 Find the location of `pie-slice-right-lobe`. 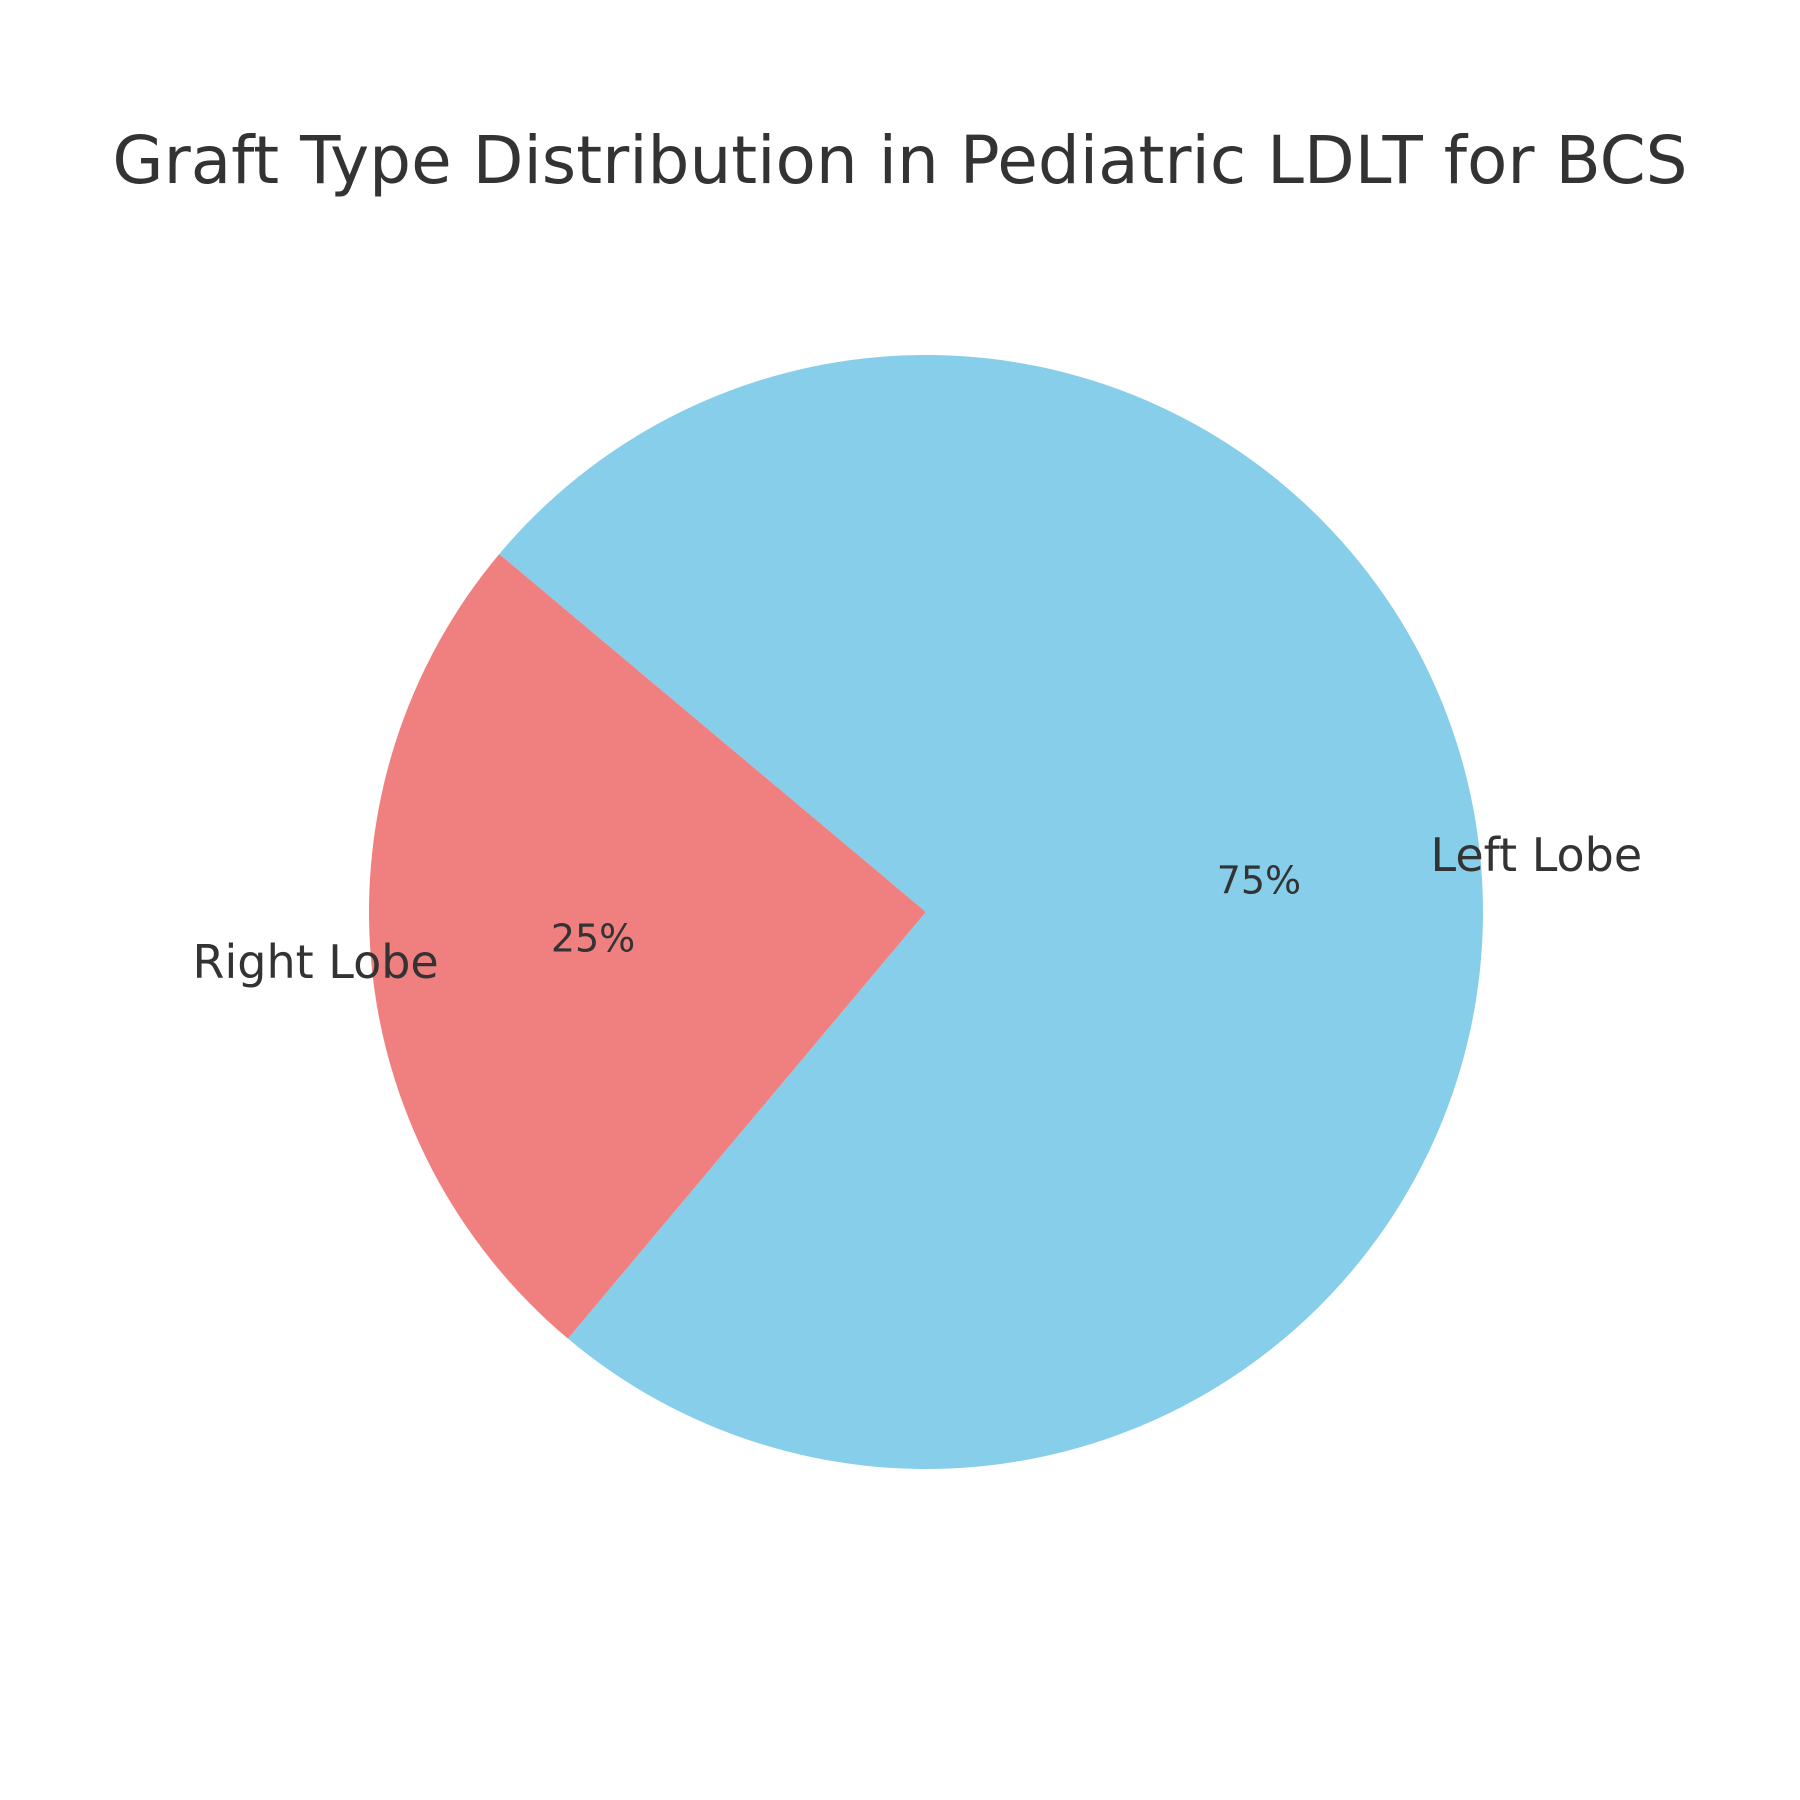

pie-slice-right-lobe is located at coordinates (647, 946).